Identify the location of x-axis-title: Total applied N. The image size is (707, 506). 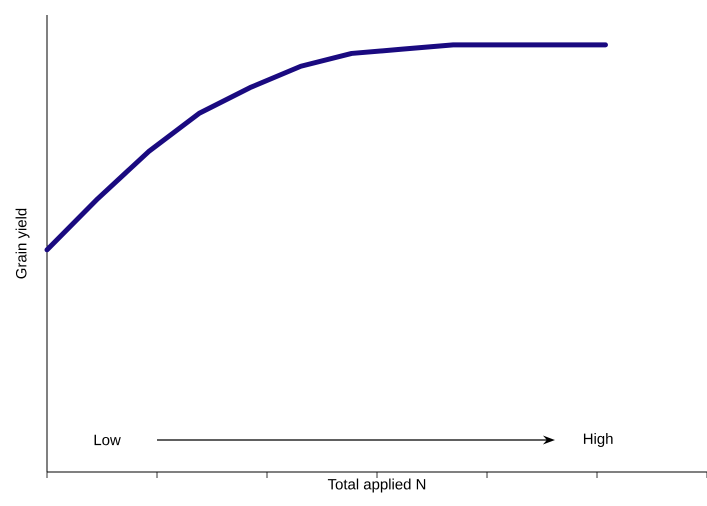
(377, 485).